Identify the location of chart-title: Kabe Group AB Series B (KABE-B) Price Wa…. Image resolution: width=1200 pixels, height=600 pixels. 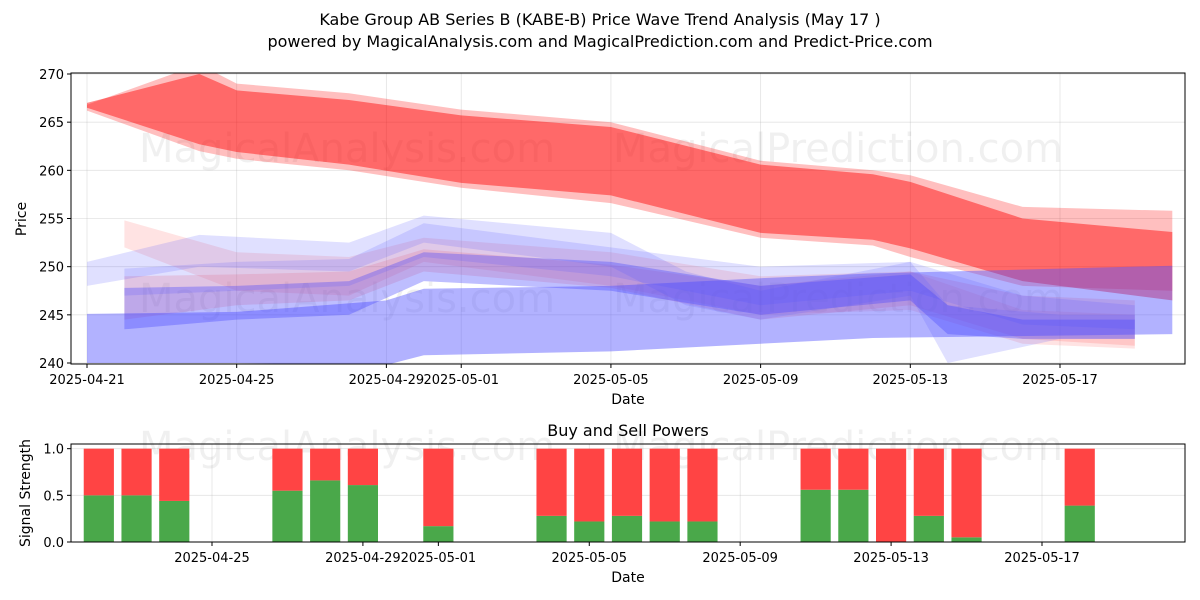
(599, 19).